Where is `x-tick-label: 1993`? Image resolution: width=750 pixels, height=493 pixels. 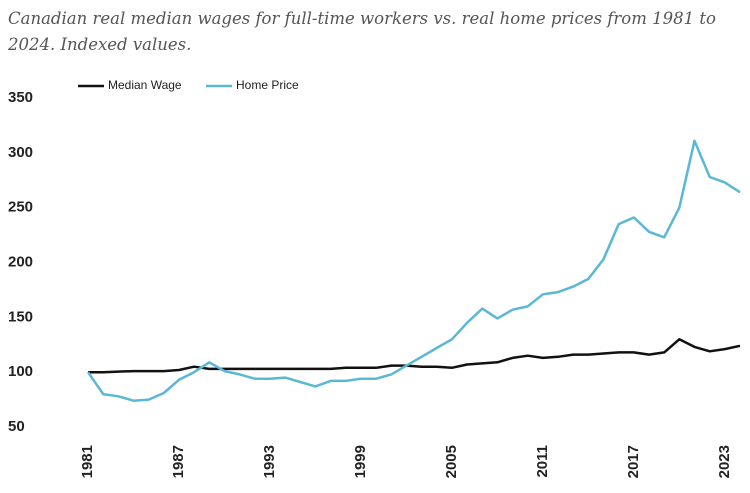
x-tick-label: 1993 is located at coordinates (269, 461).